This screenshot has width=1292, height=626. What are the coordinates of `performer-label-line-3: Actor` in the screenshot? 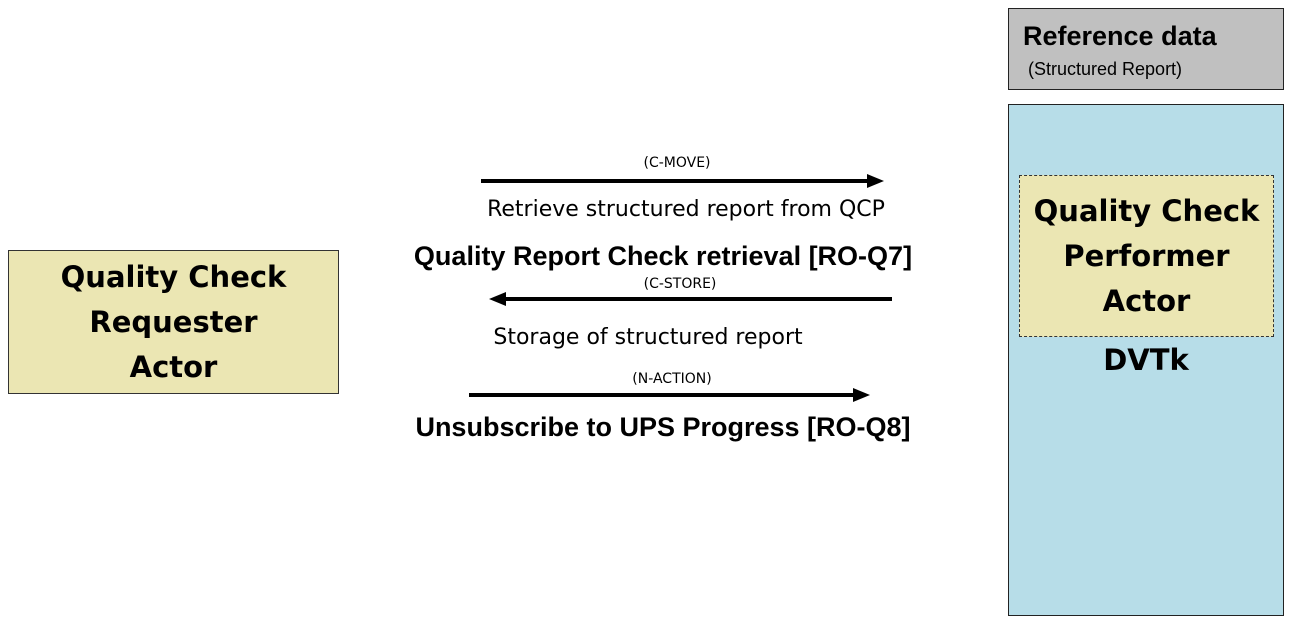 It's located at (1146, 300).